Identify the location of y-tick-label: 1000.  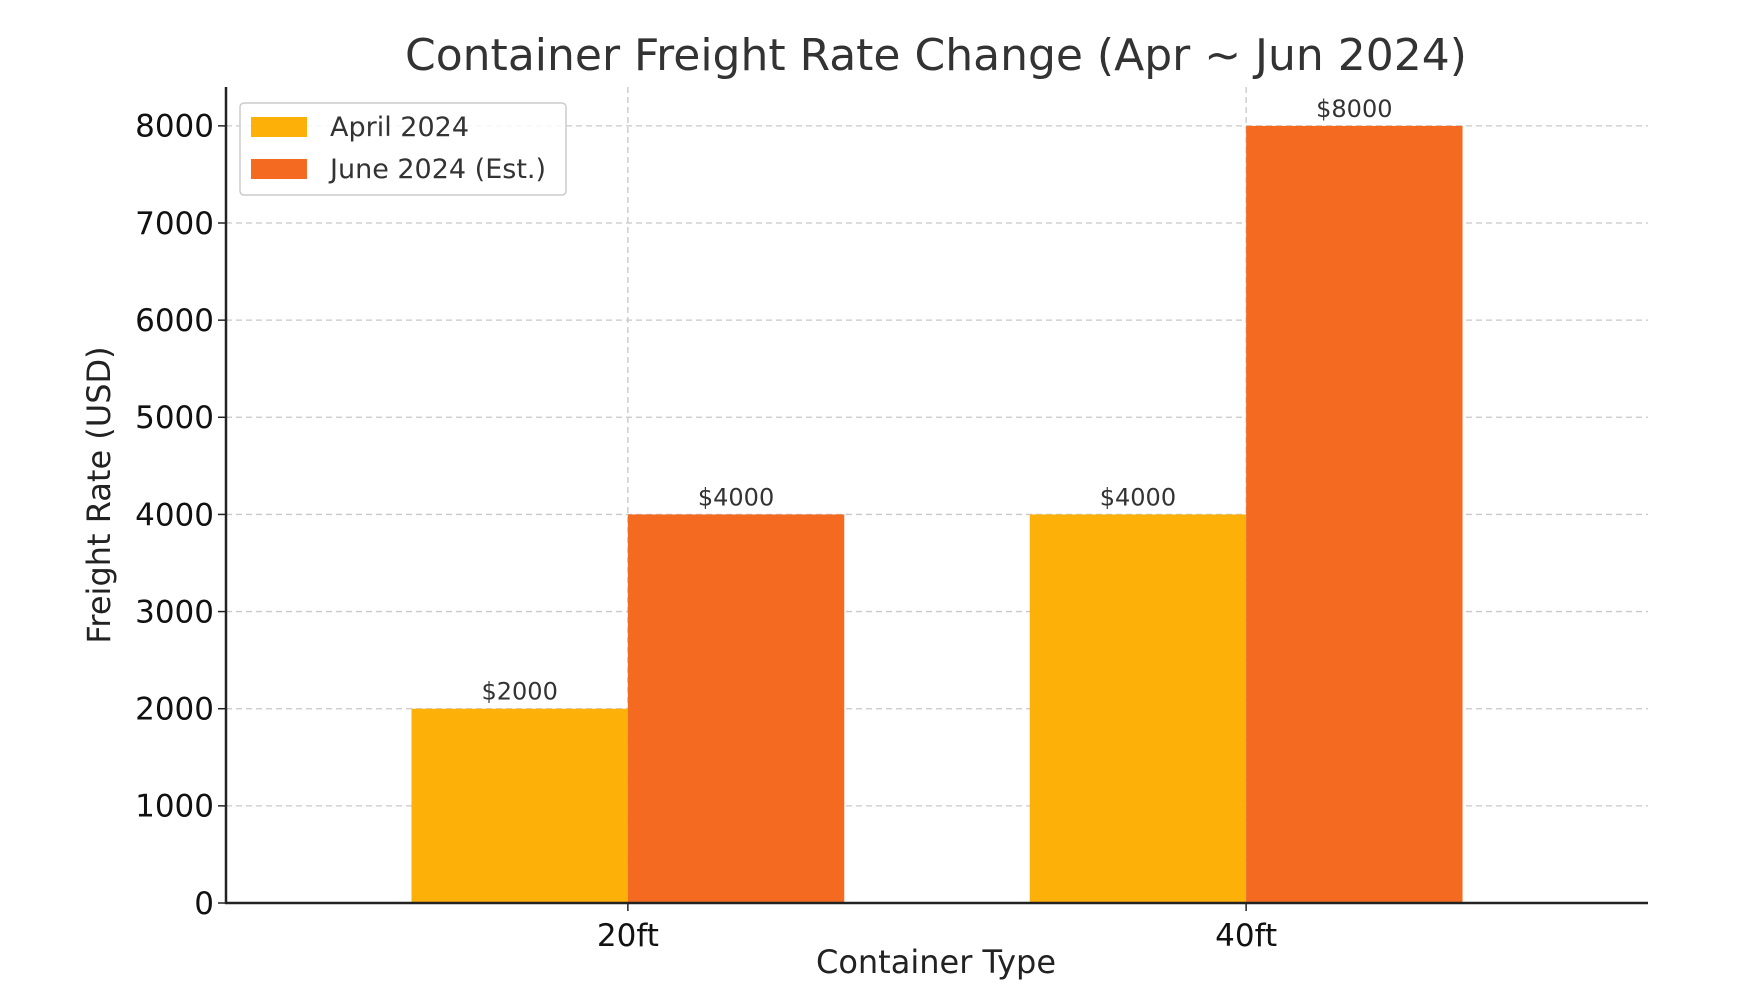
(174, 807).